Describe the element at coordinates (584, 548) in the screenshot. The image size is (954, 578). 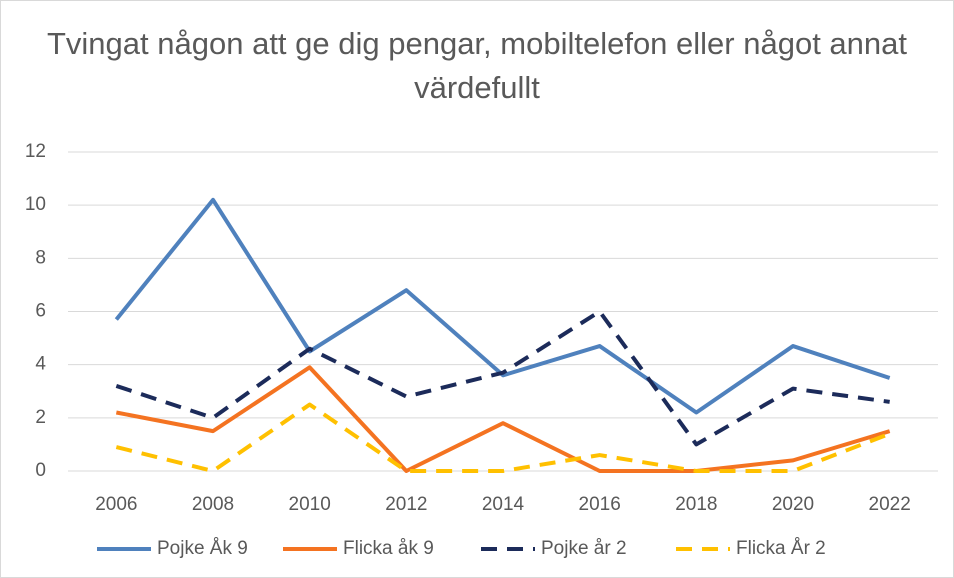
I see `legend-label: Pojke år 2` at that location.